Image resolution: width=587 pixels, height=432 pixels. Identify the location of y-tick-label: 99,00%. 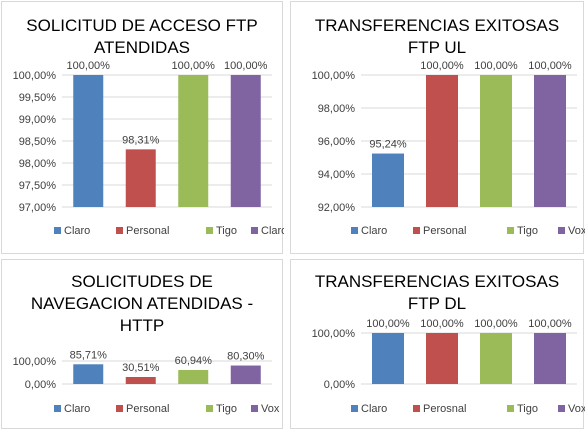
(38, 120).